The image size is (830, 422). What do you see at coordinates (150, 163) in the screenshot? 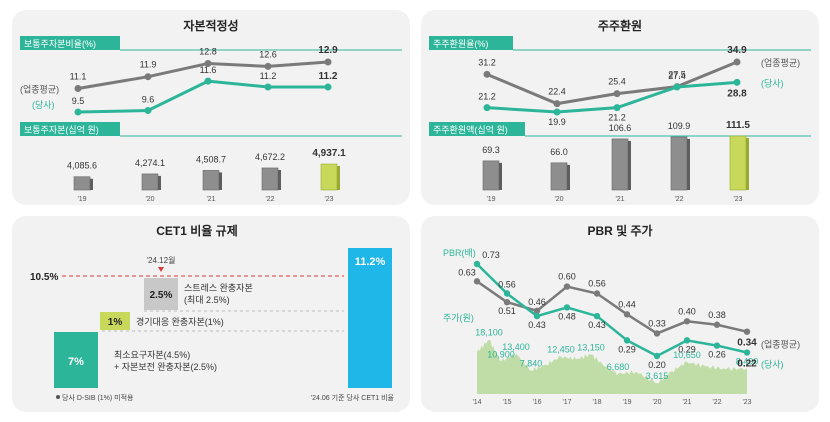
I see `bar-value-label: 4,274.1` at bounding box center [150, 163].